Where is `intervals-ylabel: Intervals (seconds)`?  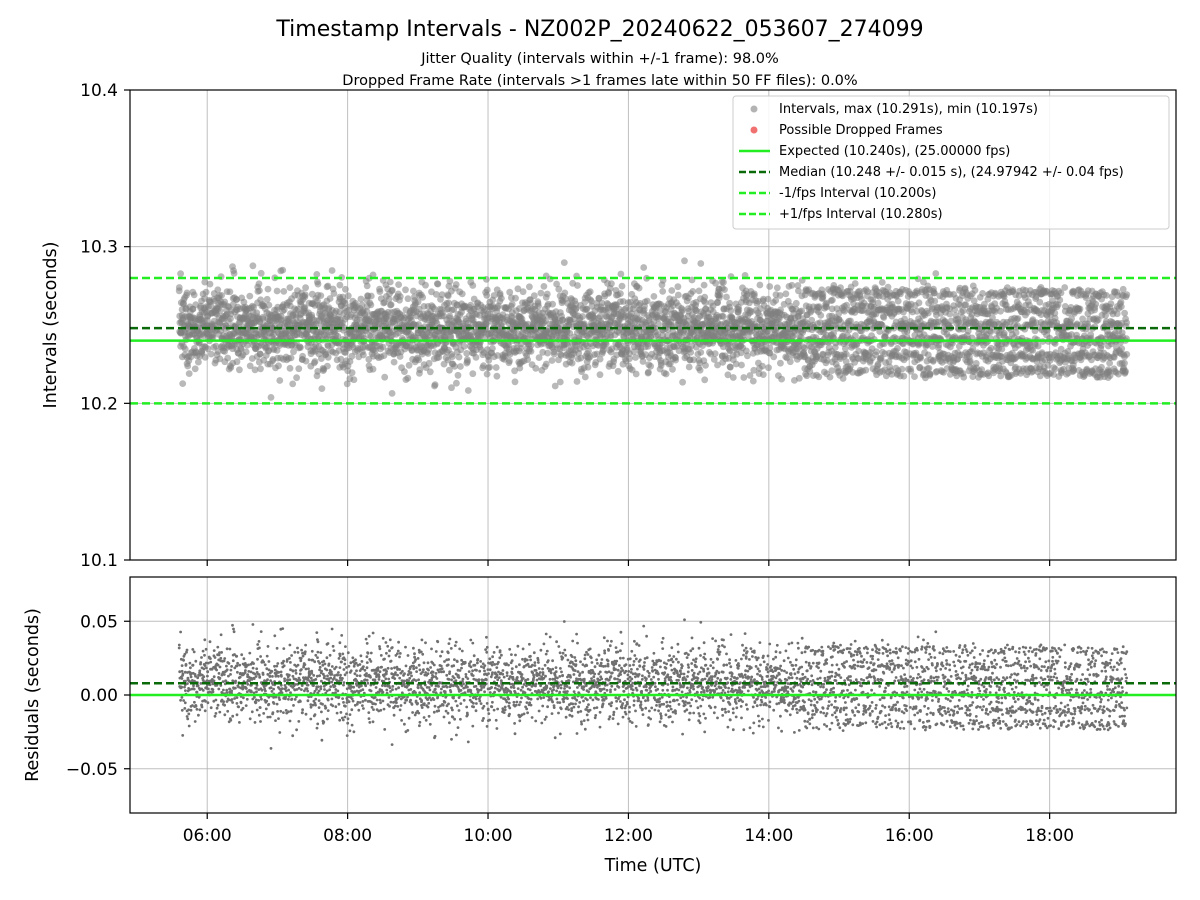 intervals-ylabel: Intervals (seconds) is located at coordinates (51, 325).